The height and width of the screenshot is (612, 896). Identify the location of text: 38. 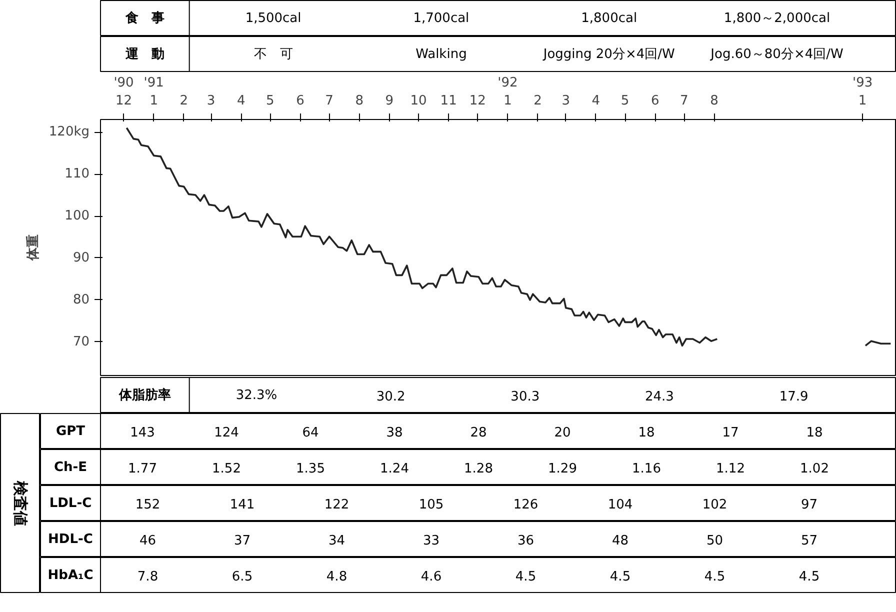
(394, 433).